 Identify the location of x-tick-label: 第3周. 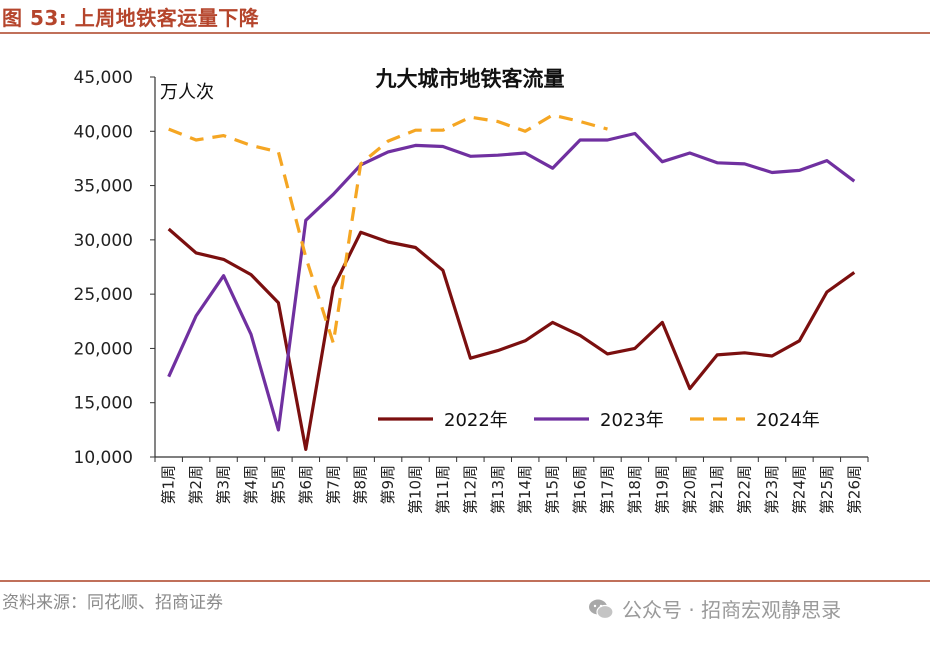
(224, 485).